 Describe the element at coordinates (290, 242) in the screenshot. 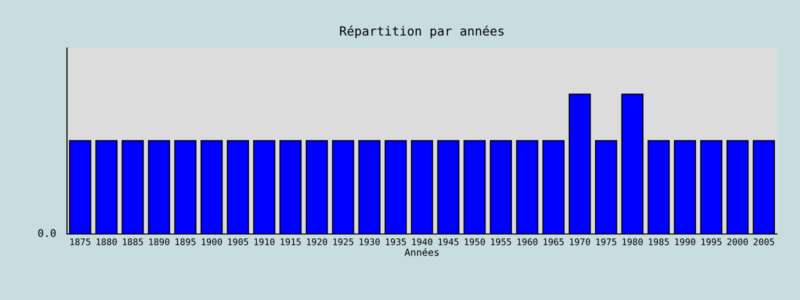

I see `x-tick-label: 1915` at that location.